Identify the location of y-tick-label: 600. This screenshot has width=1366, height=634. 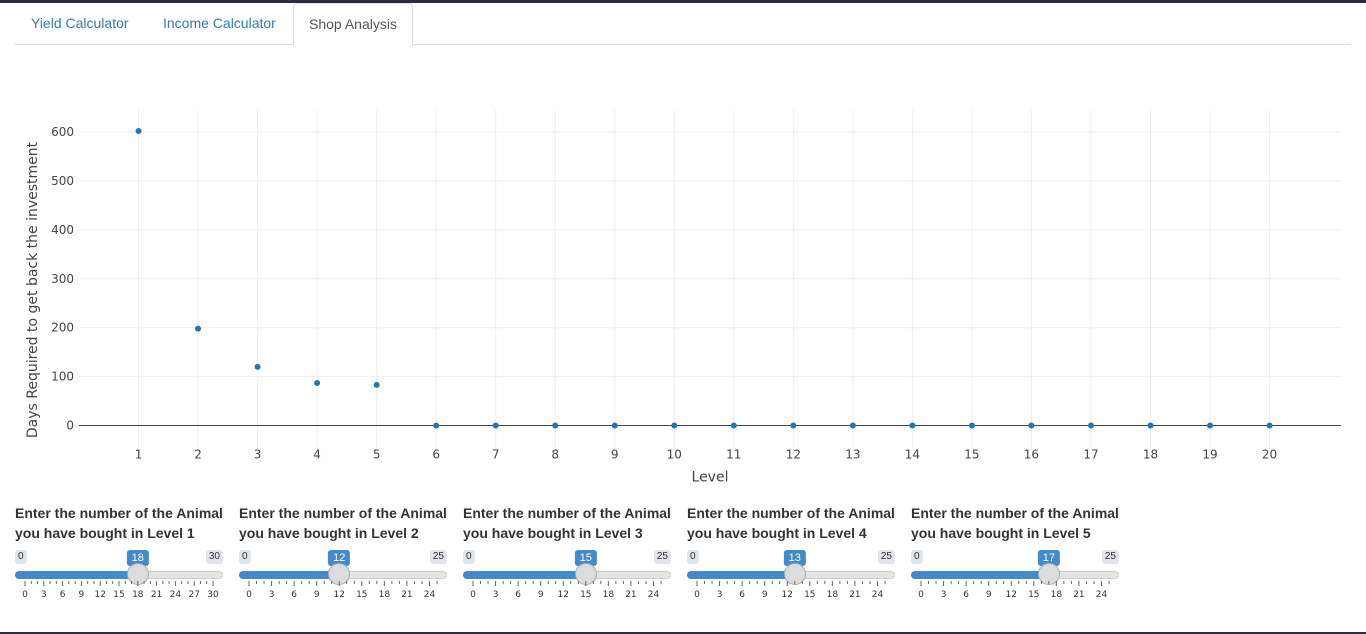
(62, 132).